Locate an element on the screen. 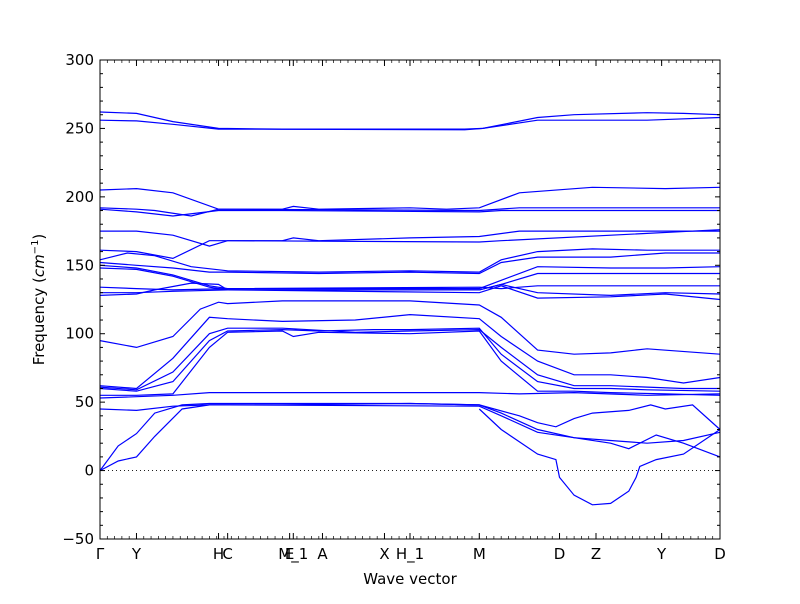  y-tick-label: 50 is located at coordinates (84, 402).